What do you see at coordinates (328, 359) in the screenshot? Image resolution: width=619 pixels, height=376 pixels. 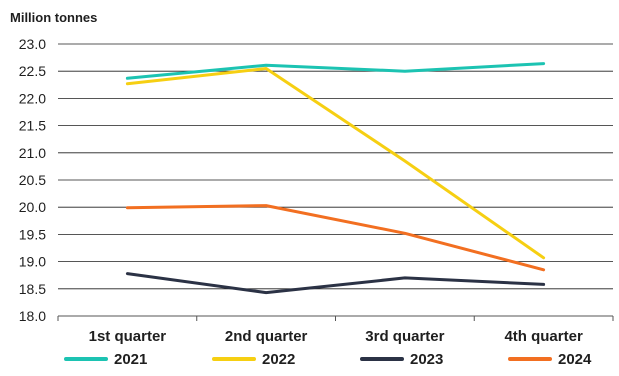 I see `legend: 2021 2022 2023 2024` at bounding box center [328, 359].